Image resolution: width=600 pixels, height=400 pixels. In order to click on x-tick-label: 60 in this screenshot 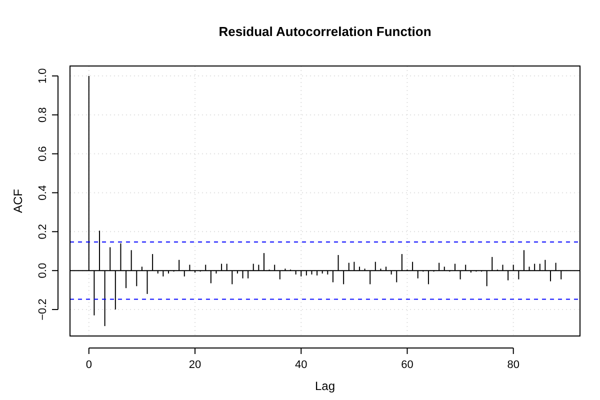, I will do `click(407, 365)`.